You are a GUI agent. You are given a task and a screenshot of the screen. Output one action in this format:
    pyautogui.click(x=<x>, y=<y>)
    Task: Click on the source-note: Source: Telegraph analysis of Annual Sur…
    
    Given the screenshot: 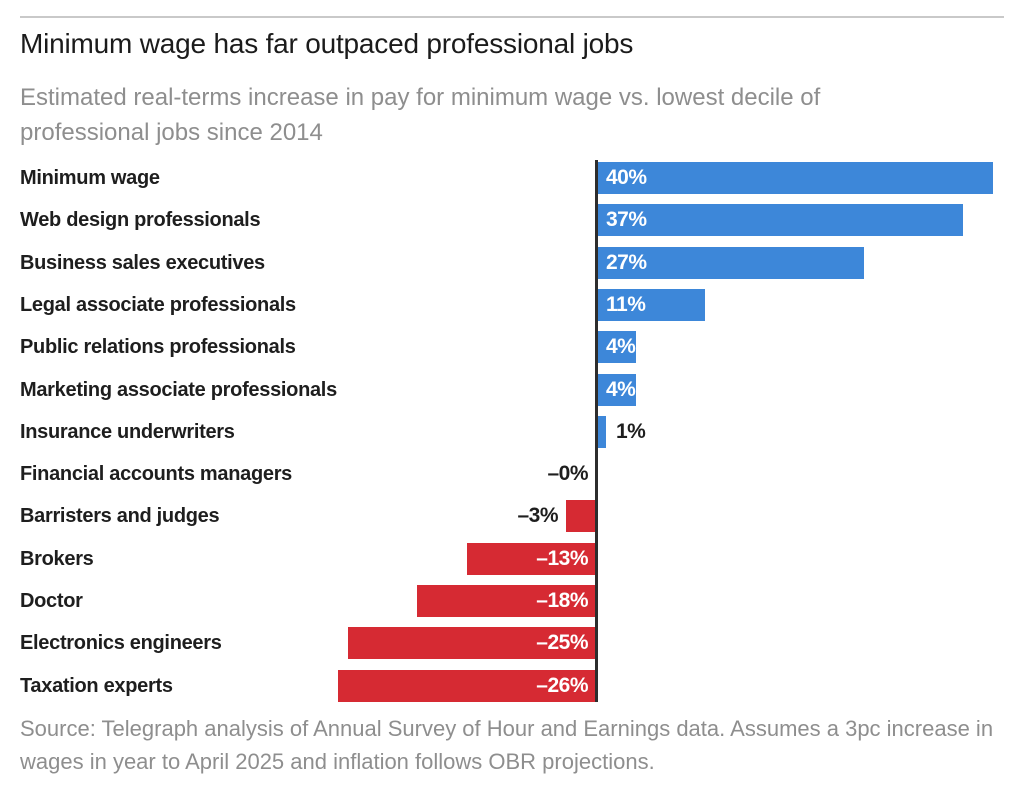 What is the action you would take?
    pyautogui.click(x=507, y=745)
    